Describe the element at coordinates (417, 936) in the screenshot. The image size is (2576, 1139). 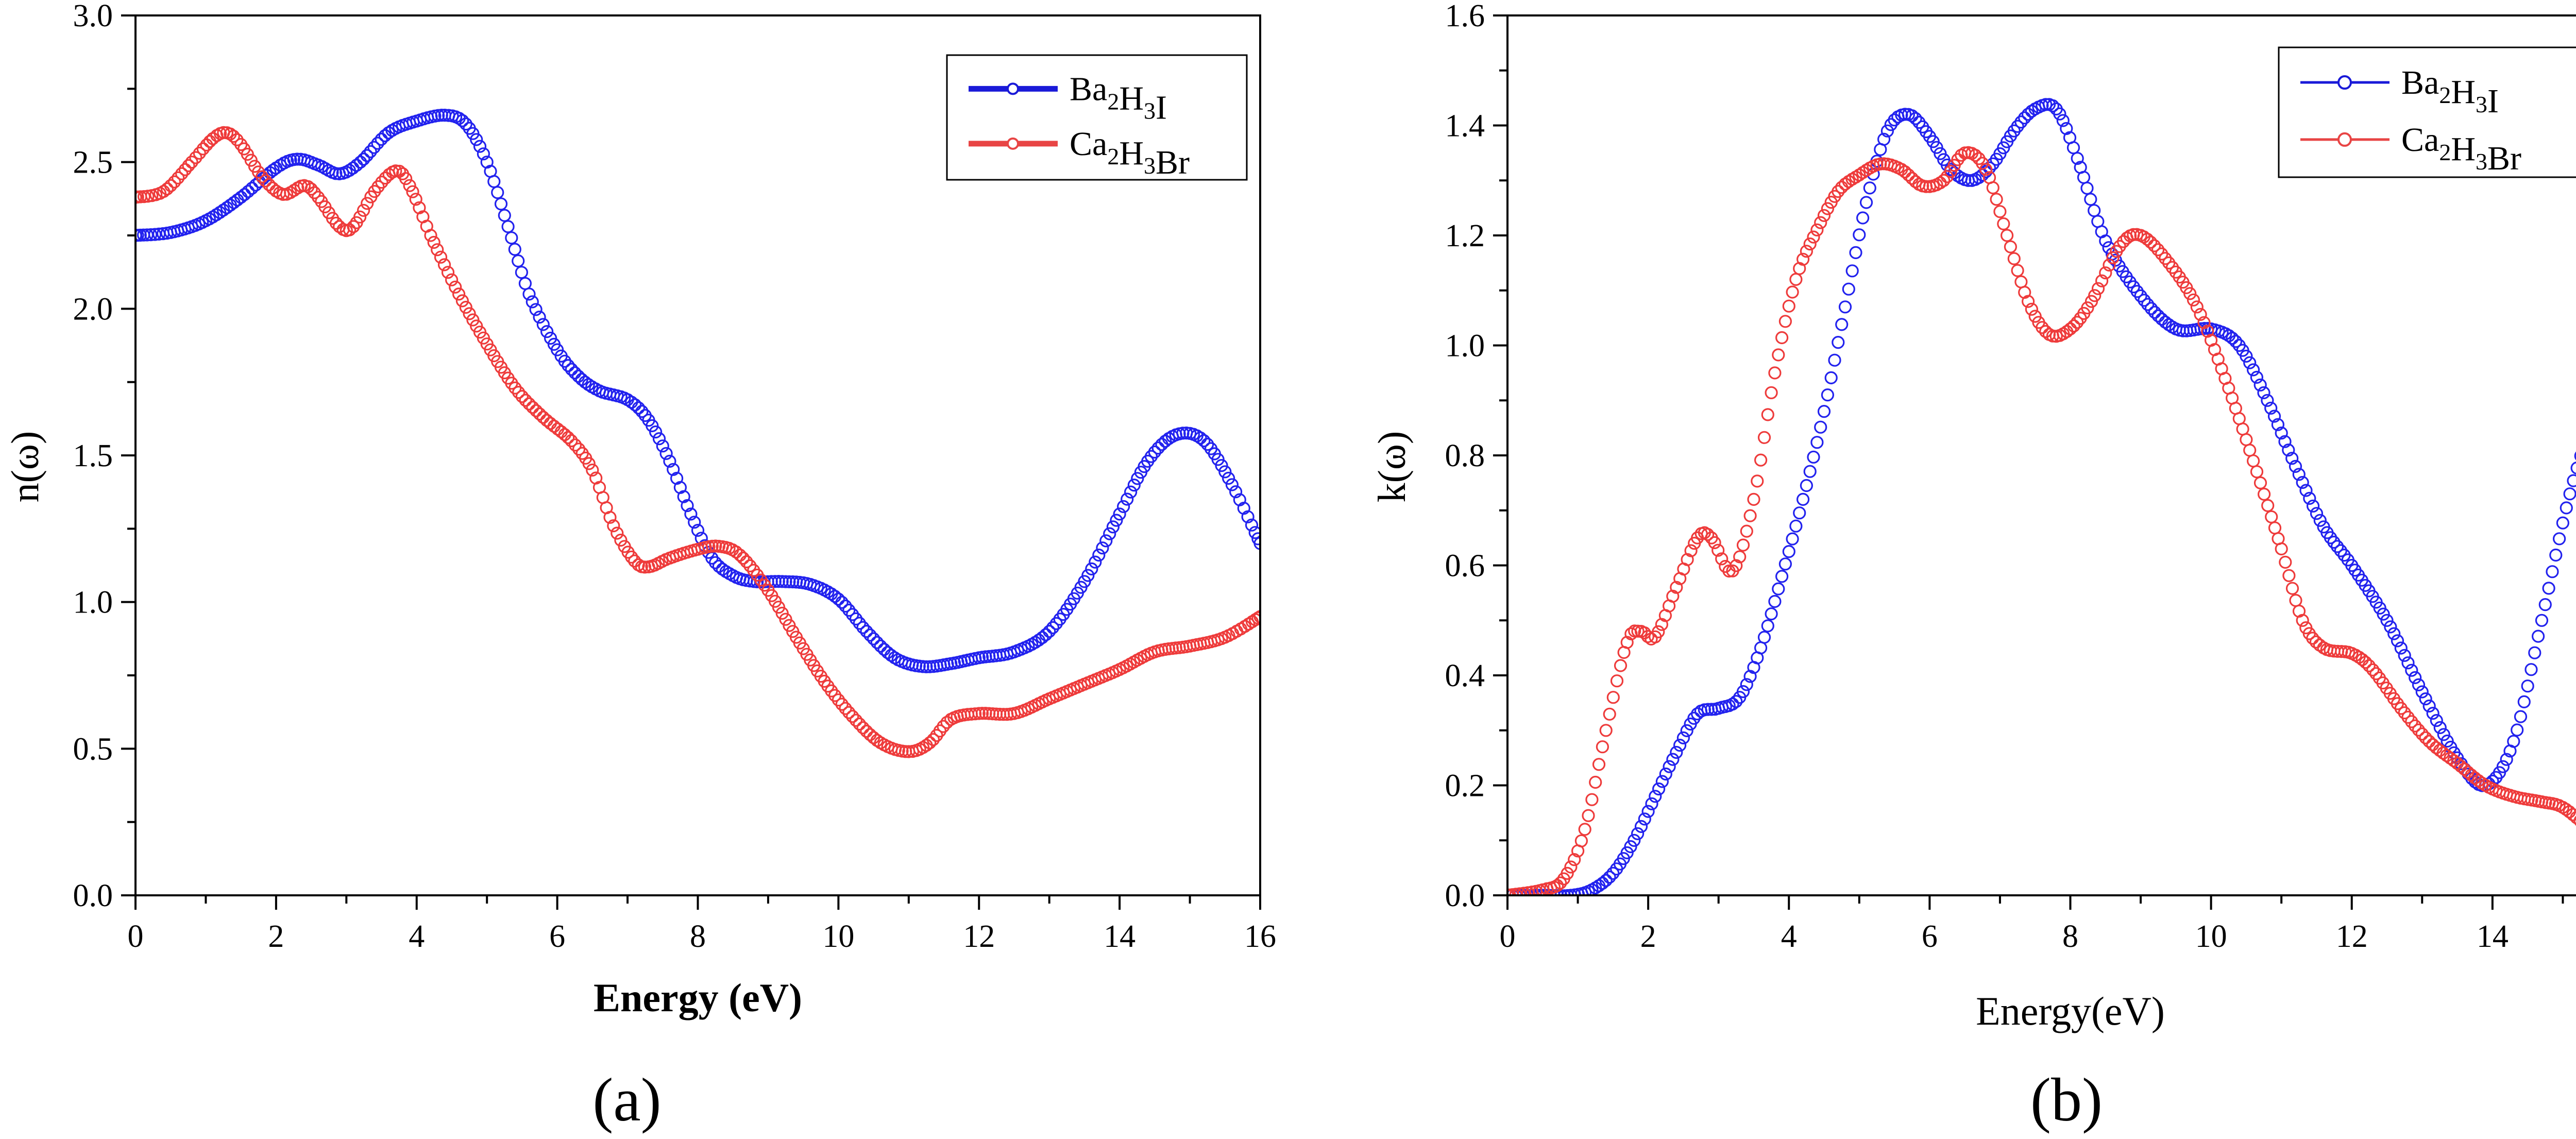
I see `x-tick-label: 4` at that location.